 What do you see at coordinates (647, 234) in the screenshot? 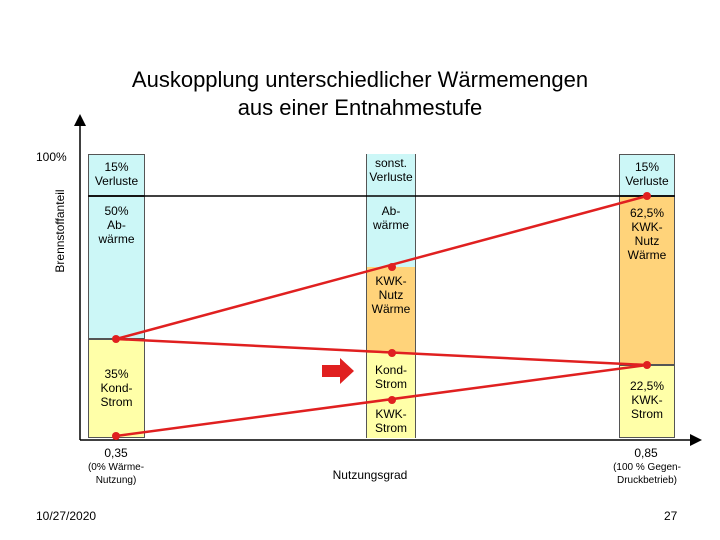
I see `right-chp-heat-label: 62,5% KWK- Nutz Wärme` at bounding box center [647, 234].